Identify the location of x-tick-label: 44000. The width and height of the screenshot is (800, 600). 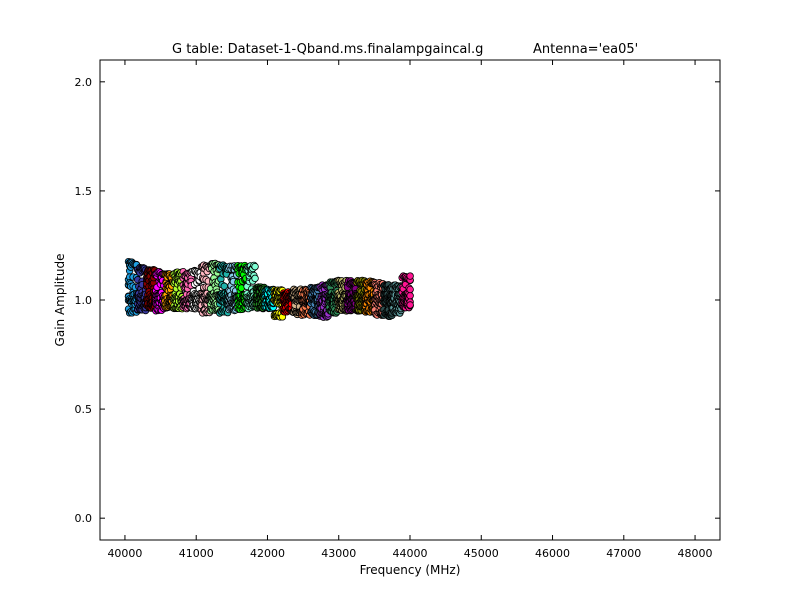
(410, 553).